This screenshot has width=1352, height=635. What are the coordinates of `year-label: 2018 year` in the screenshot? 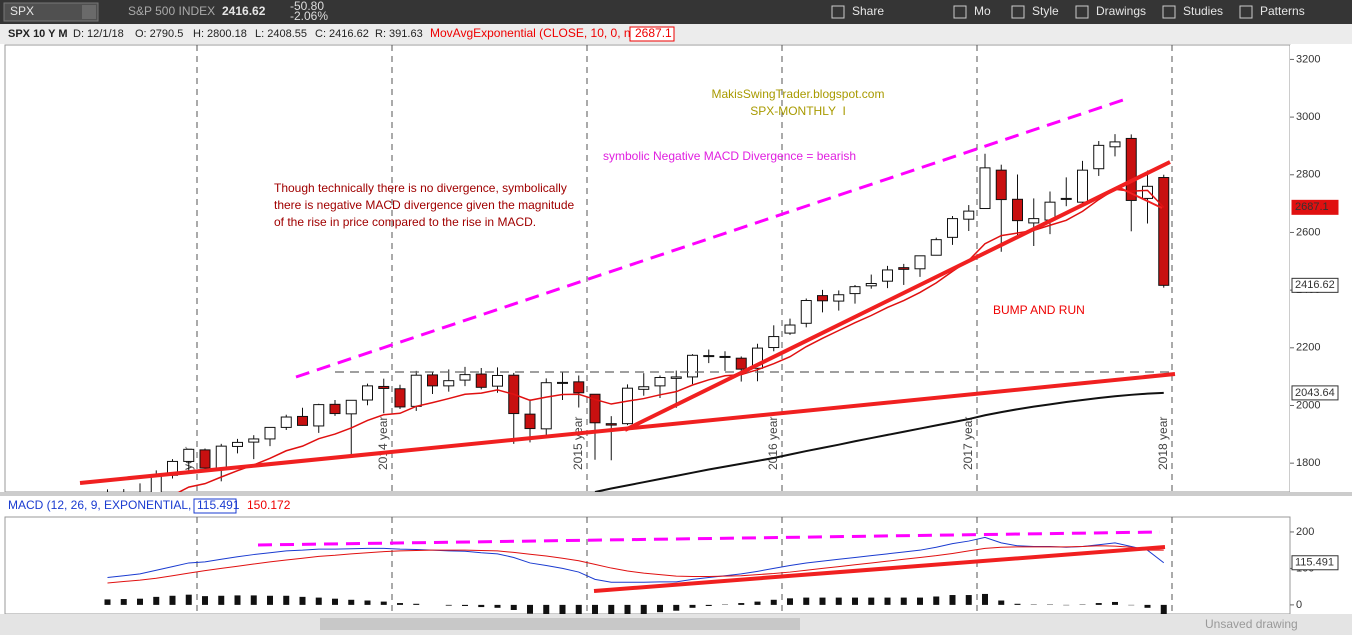 It's located at (1163, 443).